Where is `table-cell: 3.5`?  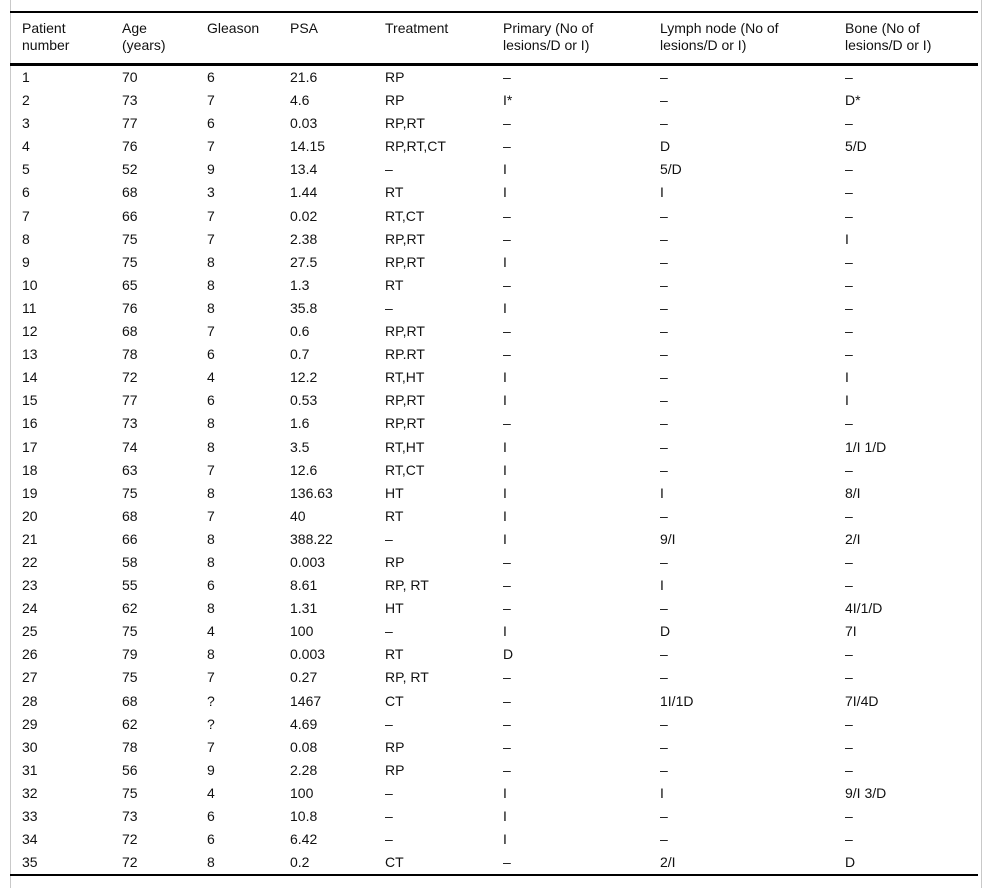
table-cell: 3.5 is located at coordinates (300, 446).